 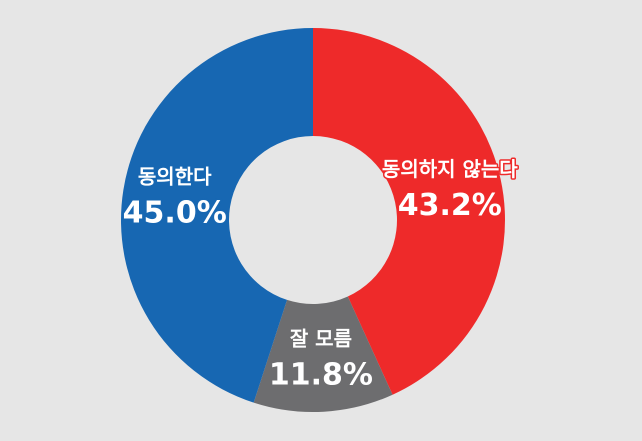 What do you see at coordinates (175, 213) in the screenshot?
I see `slice-value: 45.0%` at bounding box center [175, 213].